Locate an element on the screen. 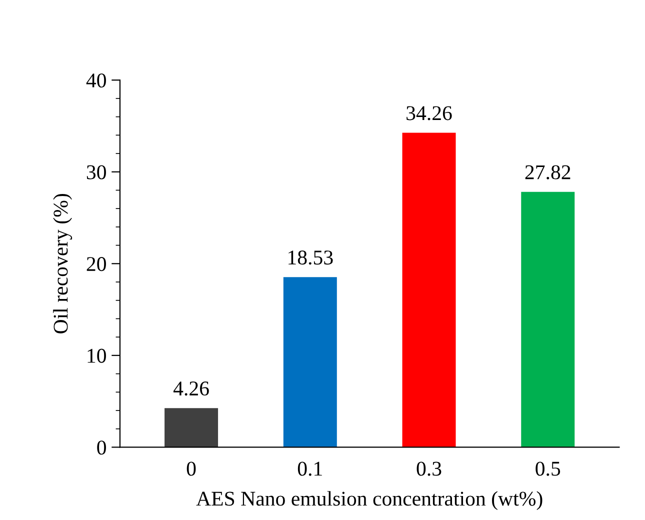 The width and height of the screenshot is (645, 520). y-tick-label: 0 is located at coordinates (101, 447).